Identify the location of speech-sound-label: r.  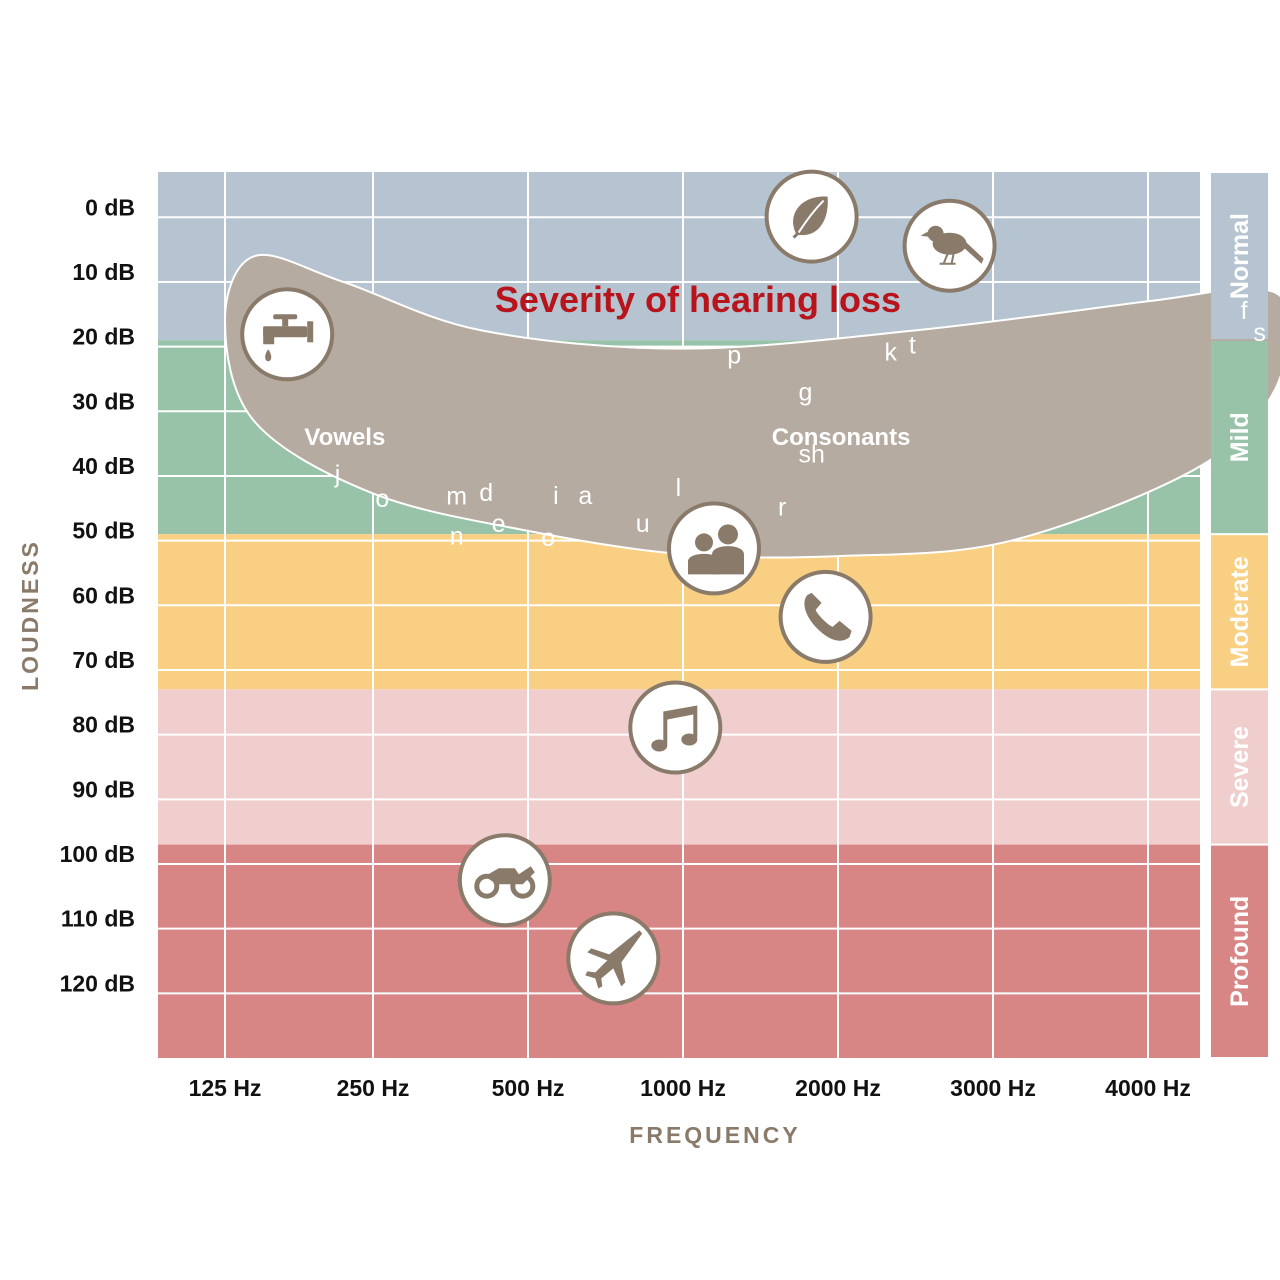
(782, 508).